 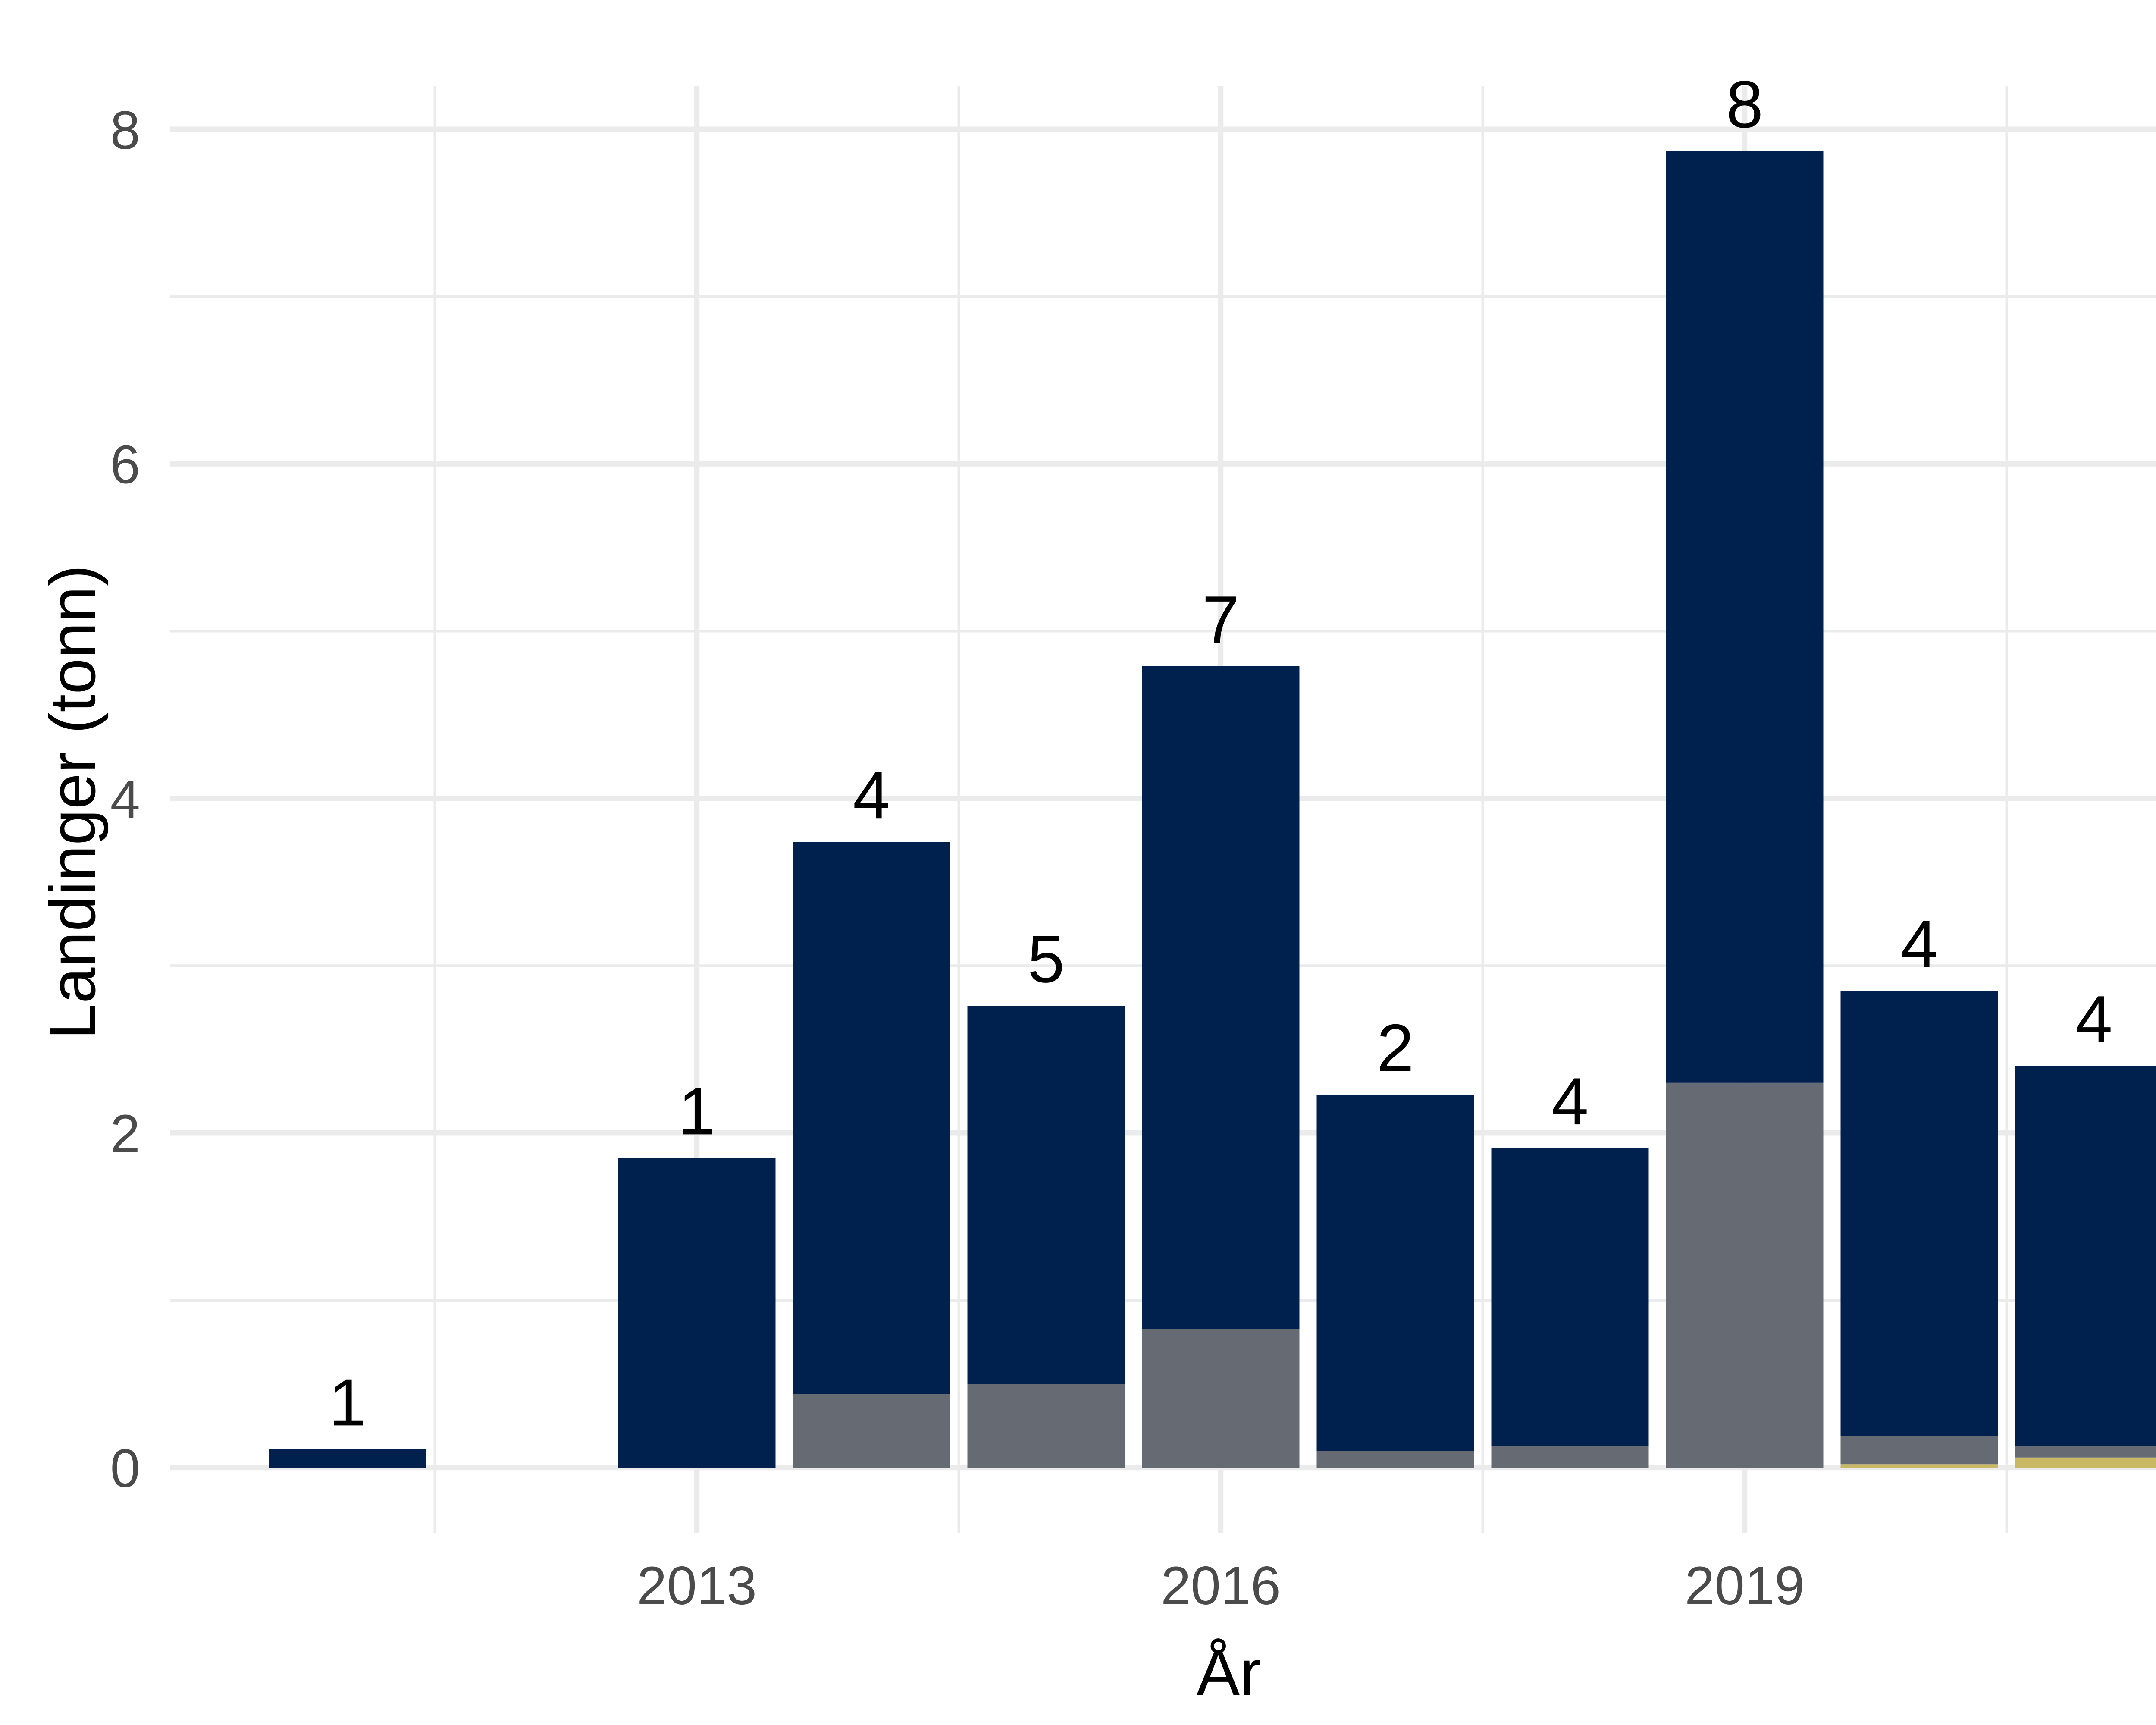 I want to click on y-tick-label-2: 2, so click(x=125, y=1134).